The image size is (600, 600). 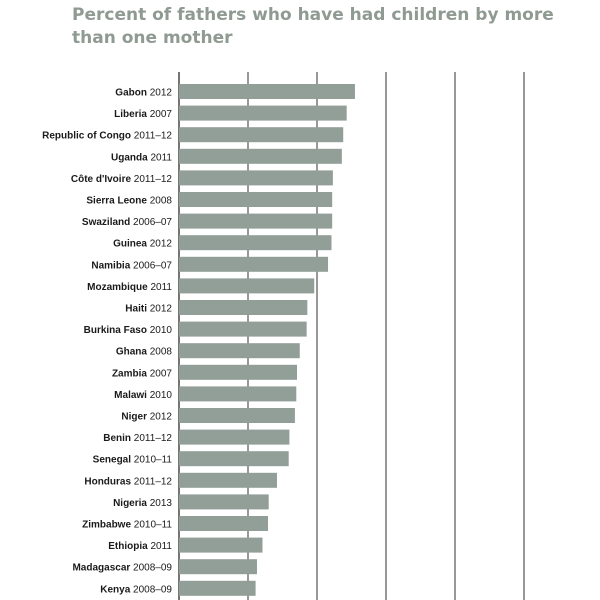 I want to click on category-label: Burkina Faso 2010, so click(x=128, y=330).